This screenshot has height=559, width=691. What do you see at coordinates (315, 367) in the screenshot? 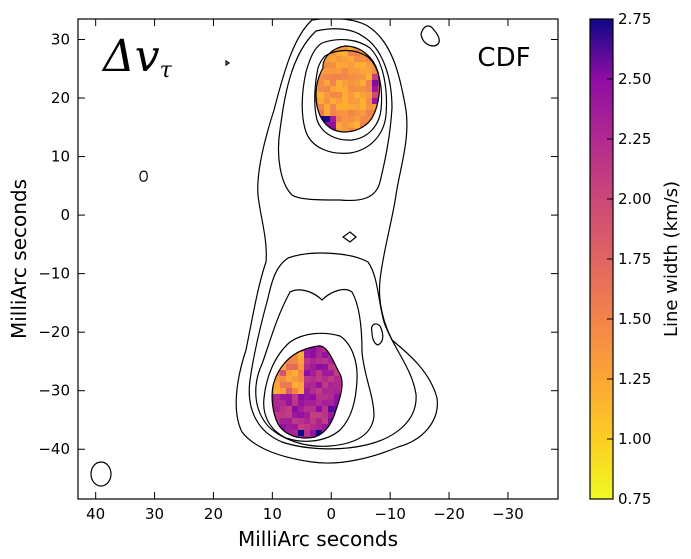
I see `contour-3-south` at bounding box center [315, 367].